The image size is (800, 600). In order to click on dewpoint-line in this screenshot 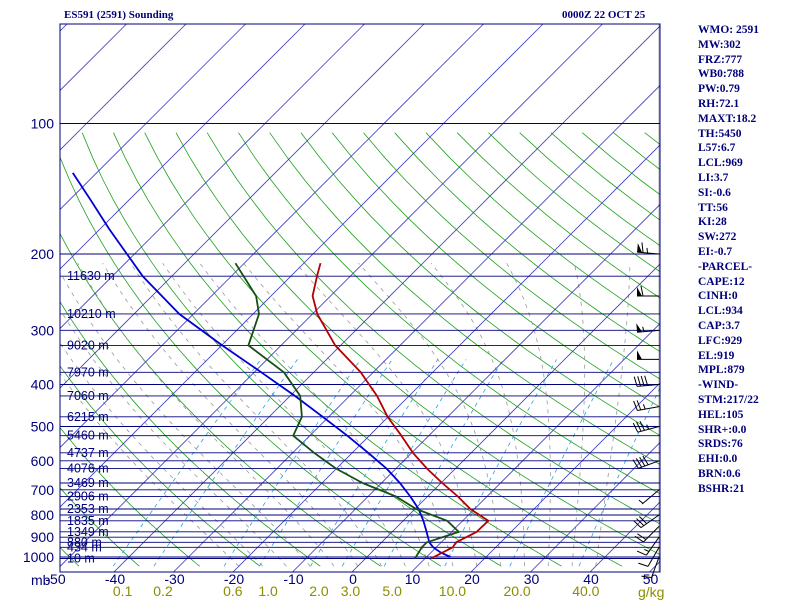, I will do `click(347, 410)`.